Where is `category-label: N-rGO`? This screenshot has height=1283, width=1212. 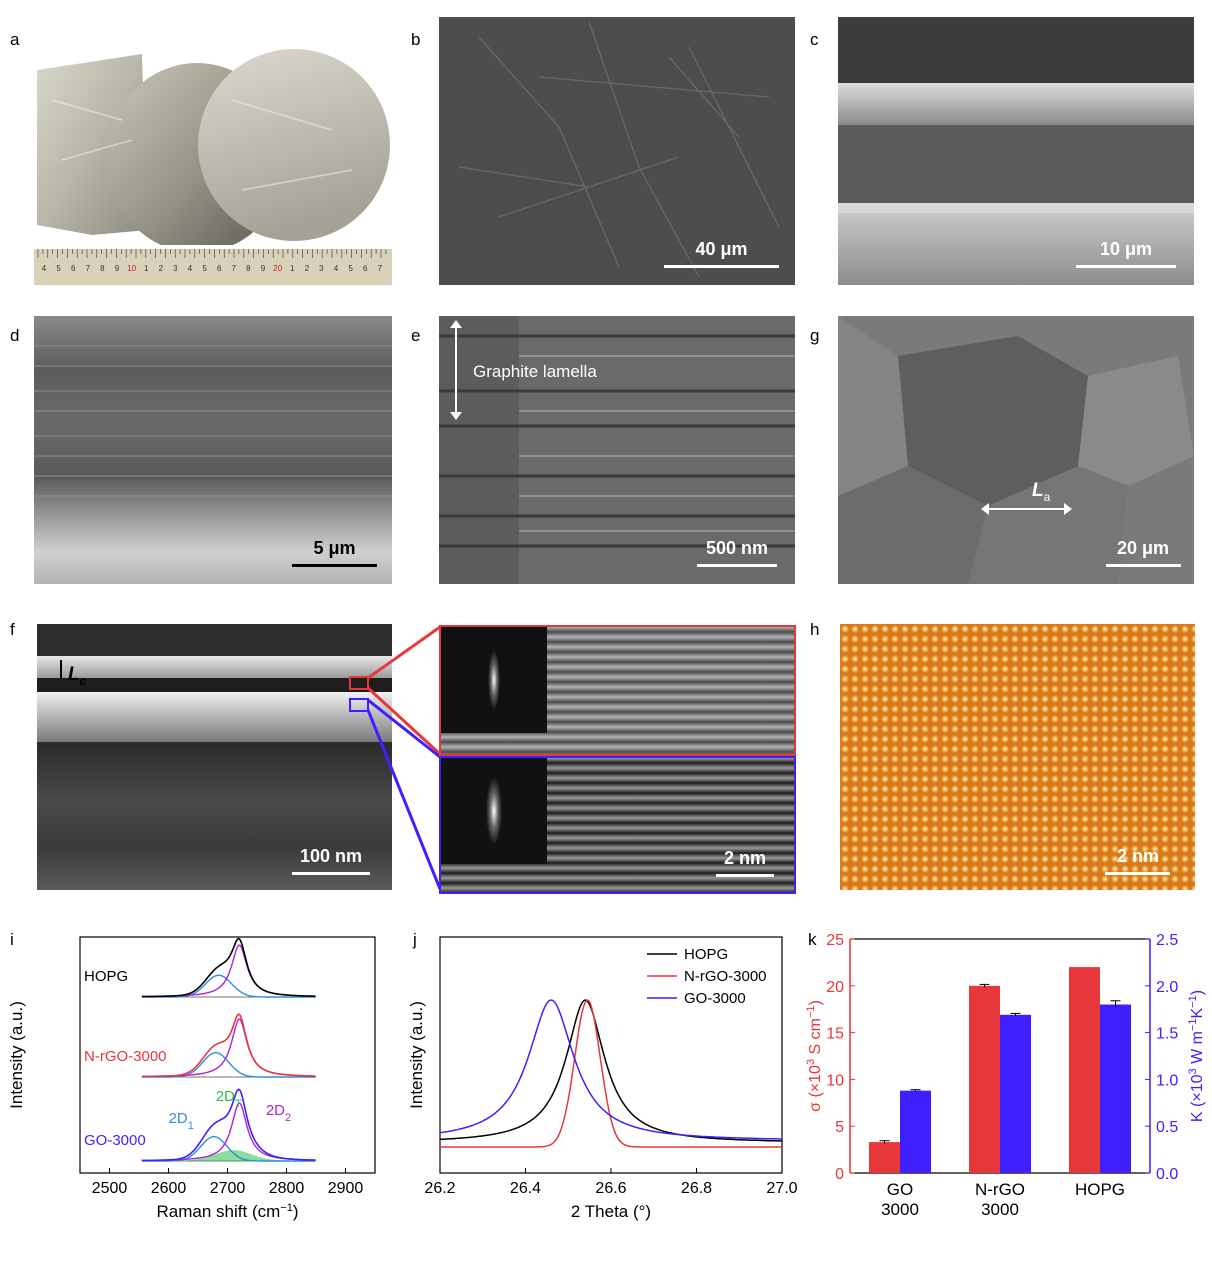
category-label: N-rGO is located at coordinates (1000, 1189).